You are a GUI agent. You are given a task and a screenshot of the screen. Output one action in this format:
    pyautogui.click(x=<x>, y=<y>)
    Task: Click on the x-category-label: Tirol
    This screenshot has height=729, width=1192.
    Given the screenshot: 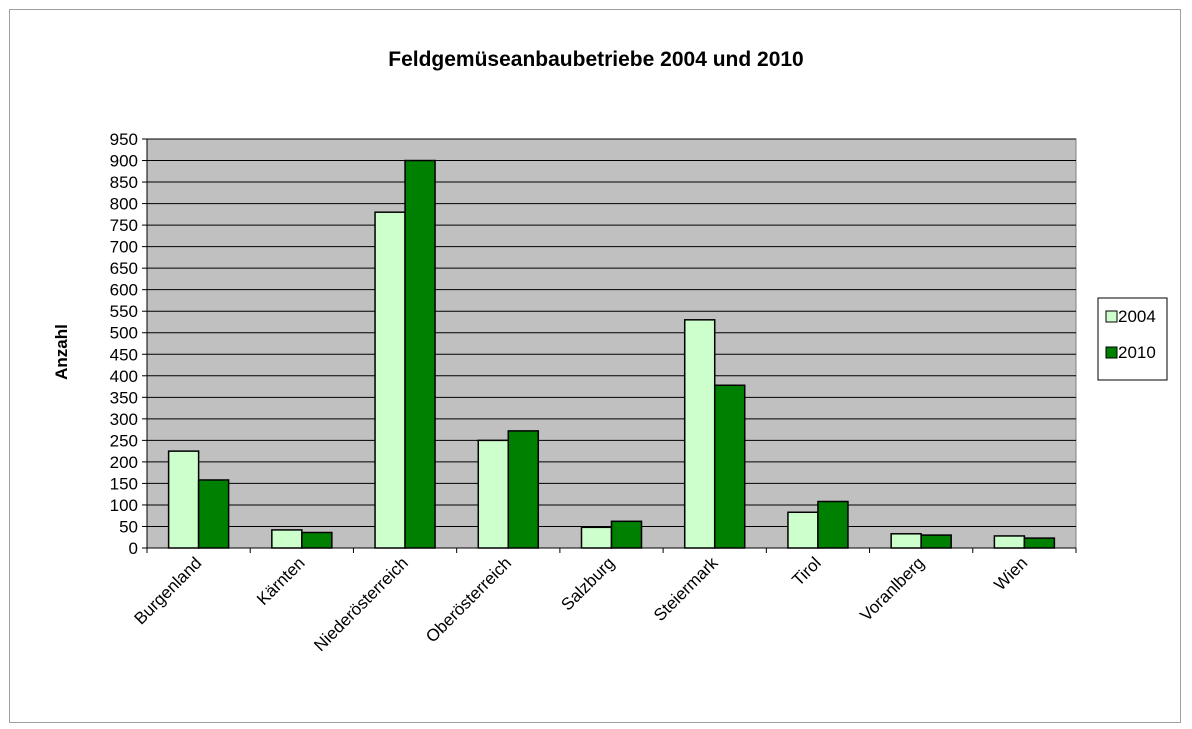 What is the action you would take?
    pyautogui.click(x=806, y=571)
    